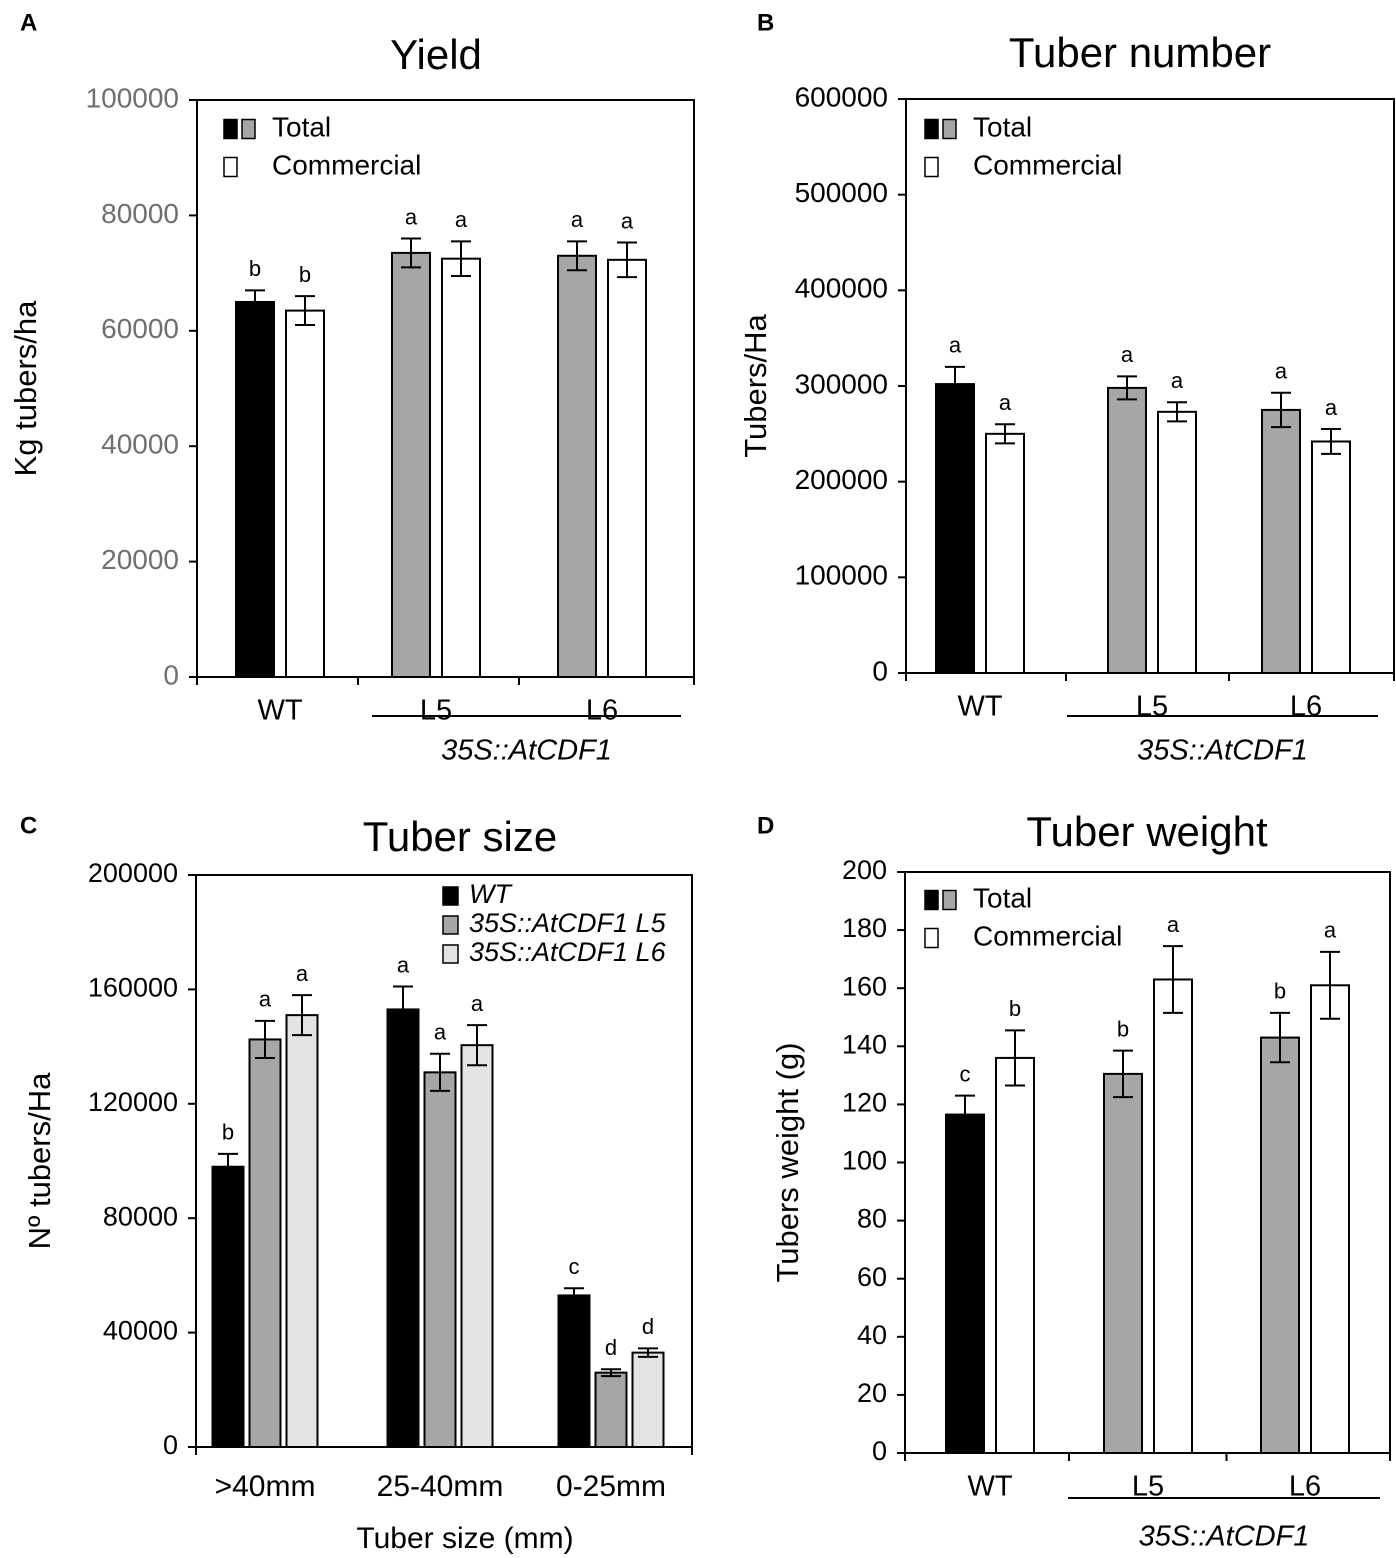 The height and width of the screenshot is (1558, 1396). Describe the element at coordinates (1147, 831) in the screenshot. I see `chart-title: Tuber weight` at that location.